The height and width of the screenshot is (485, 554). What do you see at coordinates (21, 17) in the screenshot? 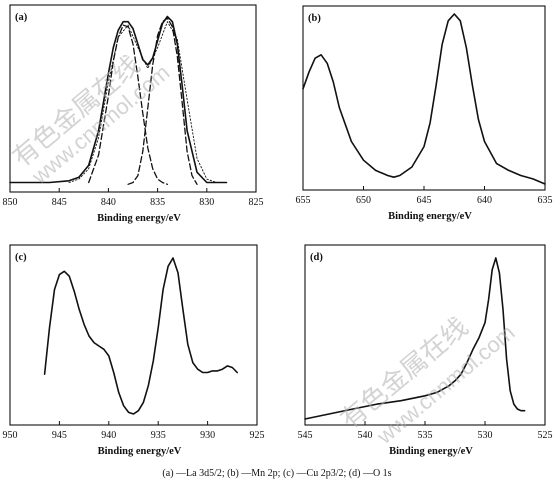
I see `panel-label: (a)` at bounding box center [21, 17].